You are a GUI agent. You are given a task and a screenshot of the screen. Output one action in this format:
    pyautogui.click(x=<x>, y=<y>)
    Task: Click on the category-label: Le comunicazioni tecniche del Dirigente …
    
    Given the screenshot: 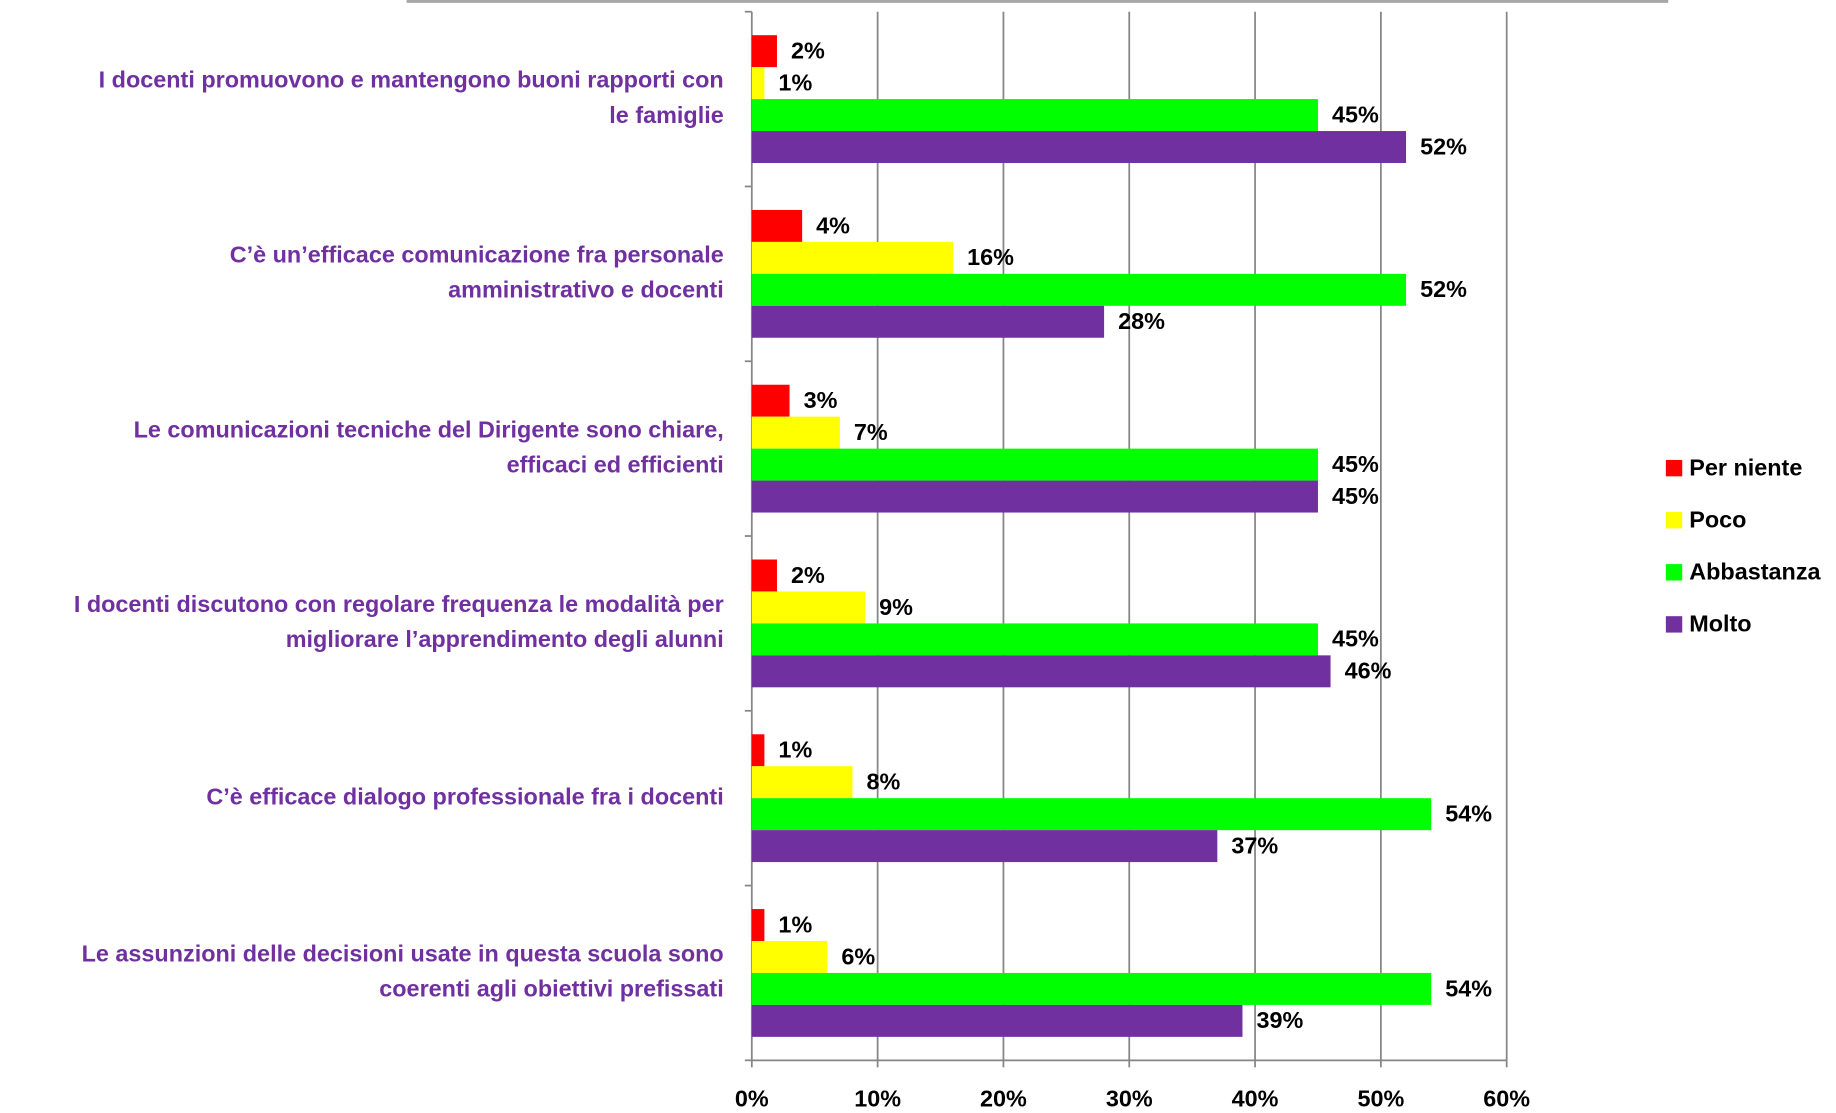 What is the action you would take?
    pyautogui.click(x=429, y=429)
    